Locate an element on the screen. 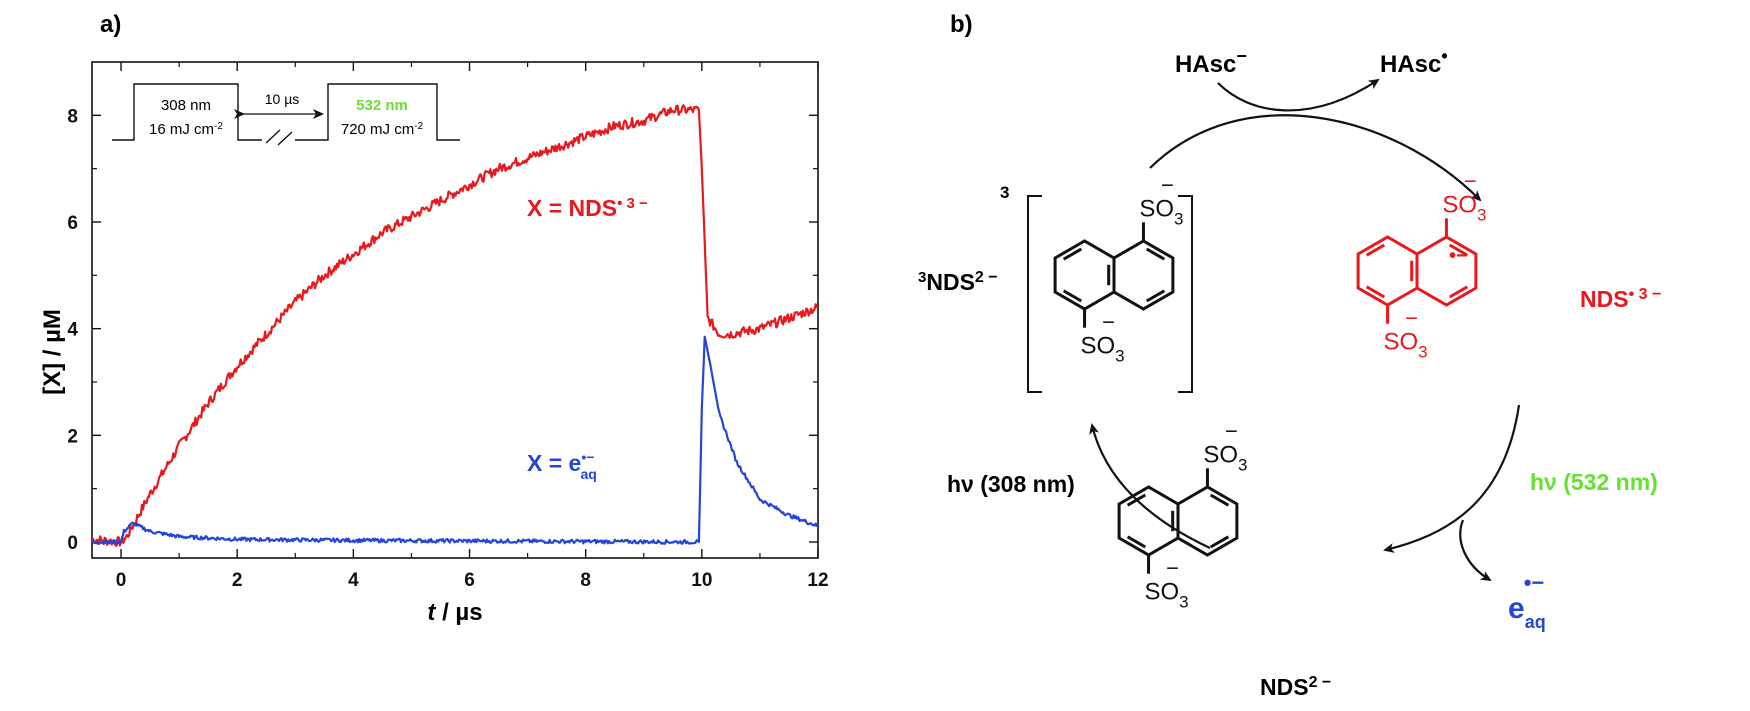 The width and height of the screenshot is (1750, 711). radical-anion-mark: •− is located at coordinates (1458, 256).